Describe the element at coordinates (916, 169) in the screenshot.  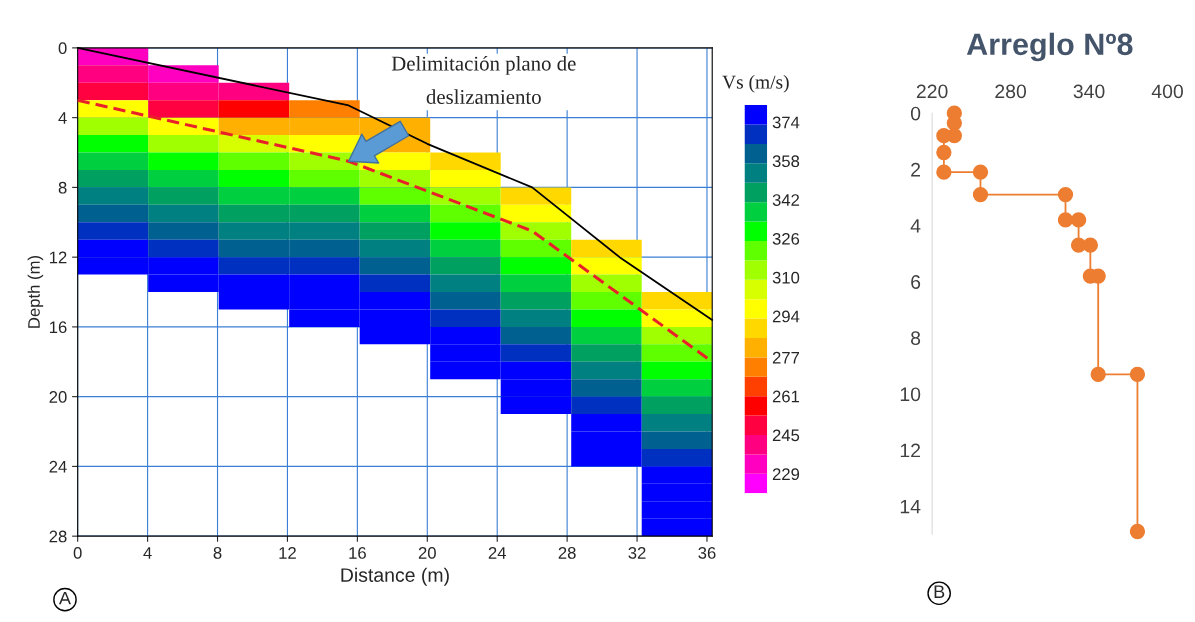
I see `y-tick-label: 2` at that location.